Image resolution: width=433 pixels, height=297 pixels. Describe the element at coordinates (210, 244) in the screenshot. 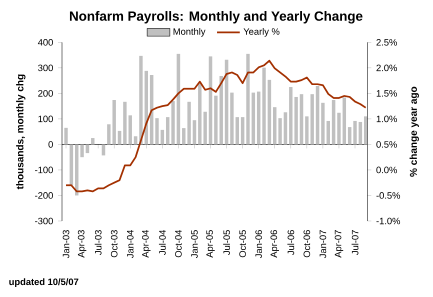

I see `x-tick-label: Apr-05` at that location.